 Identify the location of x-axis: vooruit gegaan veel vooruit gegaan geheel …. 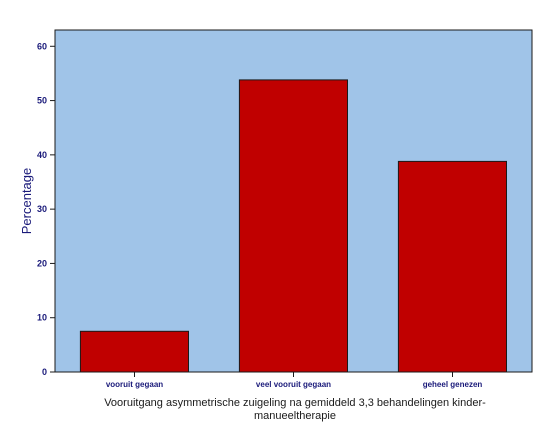
(294, 380).